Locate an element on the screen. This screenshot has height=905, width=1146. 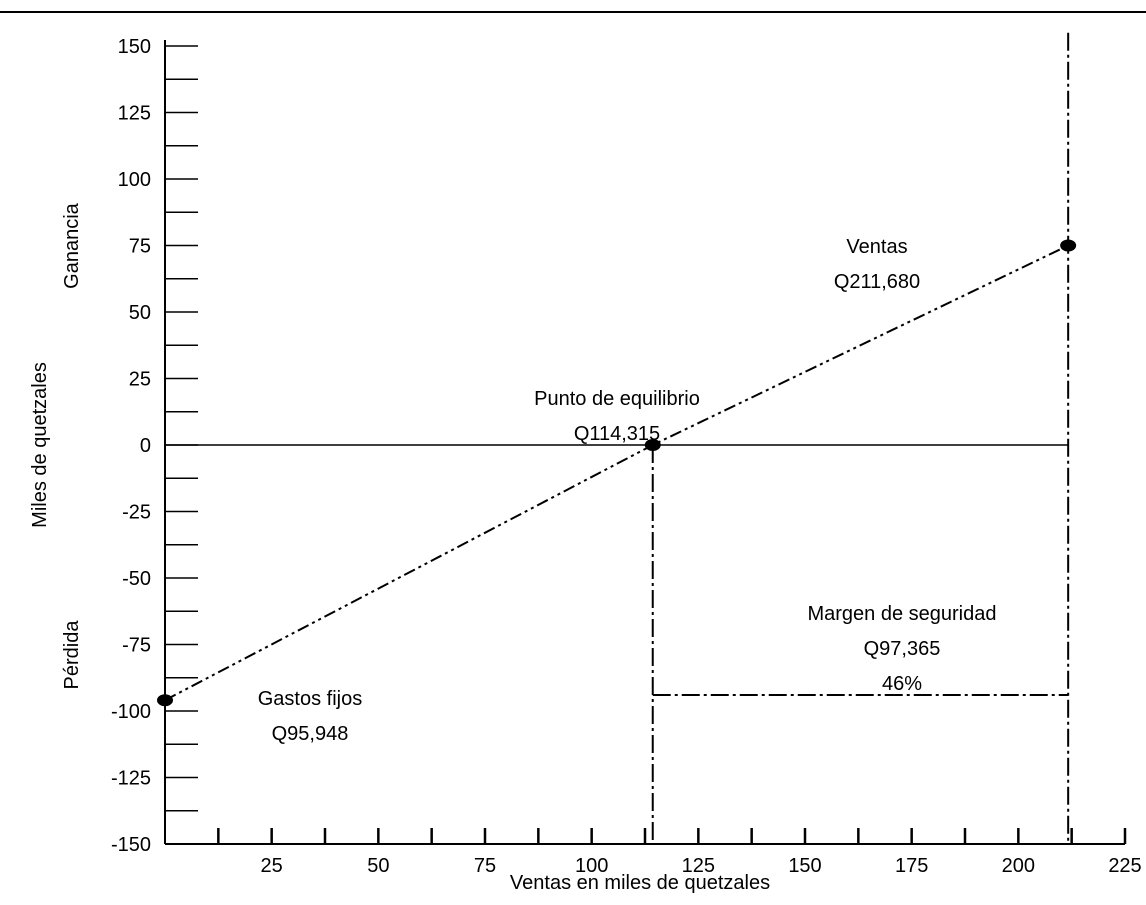
x-tick-label: 75 is located at coordinates (485, 866).